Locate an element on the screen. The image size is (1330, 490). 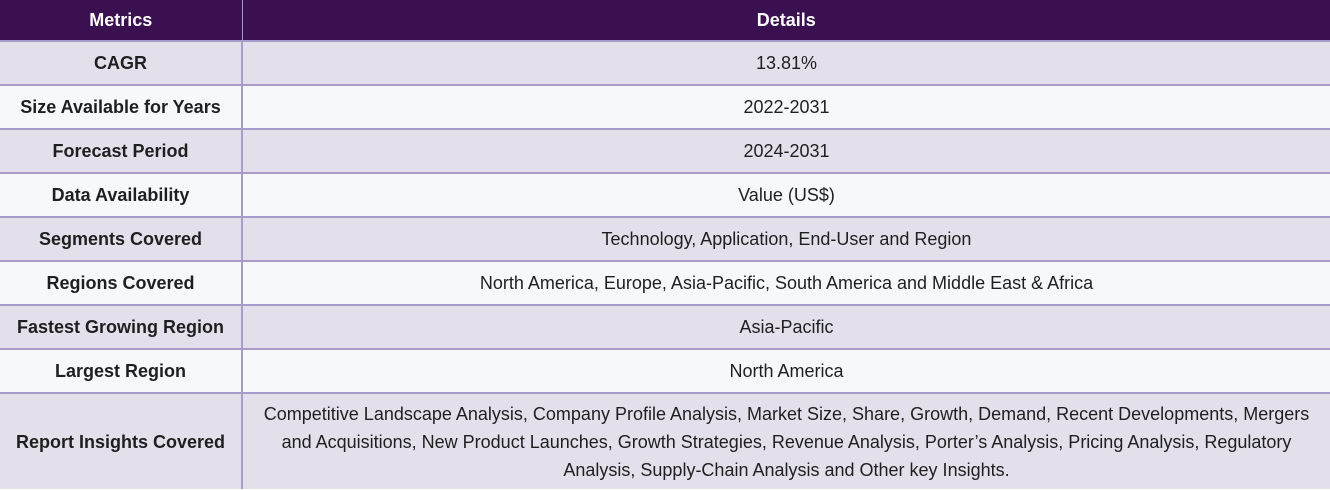
table-row: Fastest Growing Region Asia-Pacific is located at coordinates (665, 327).